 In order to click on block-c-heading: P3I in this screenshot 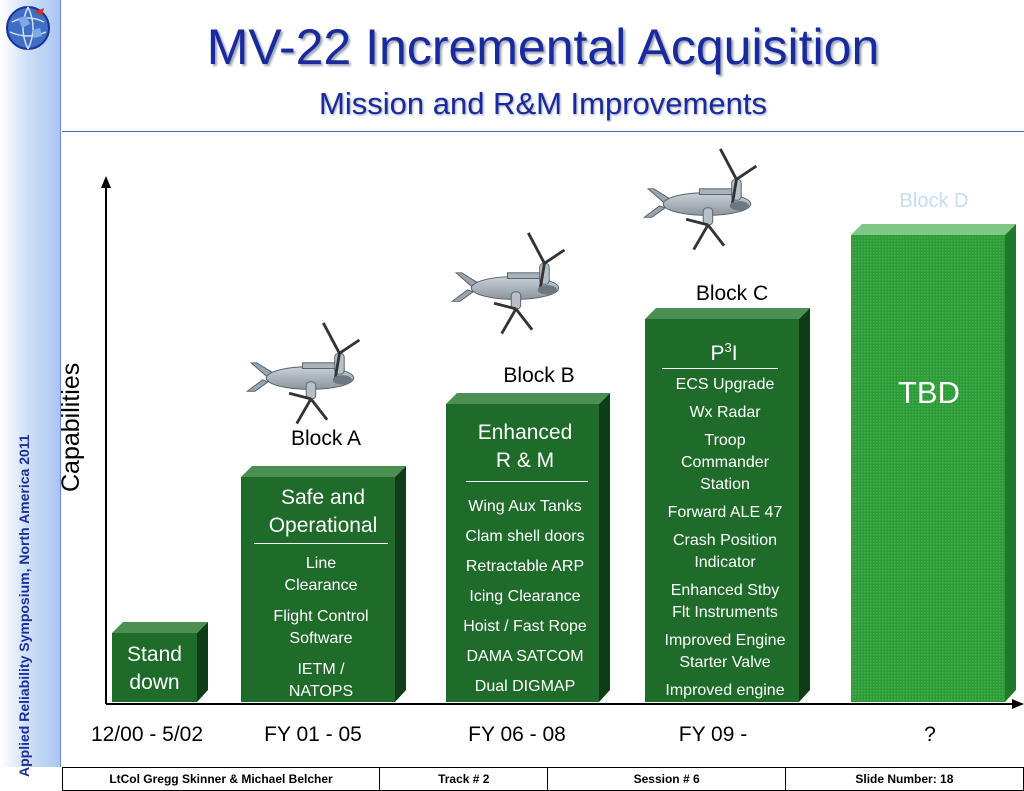, I will do `click(724, 352)`.